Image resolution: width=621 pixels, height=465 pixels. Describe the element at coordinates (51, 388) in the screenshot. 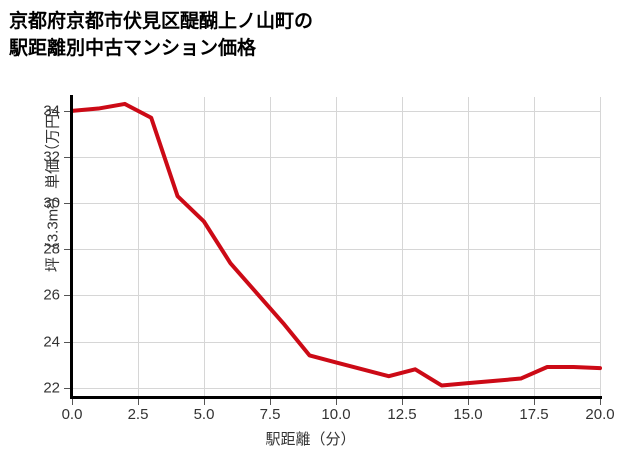

I see `y-tick-label-22: 22` at that location.